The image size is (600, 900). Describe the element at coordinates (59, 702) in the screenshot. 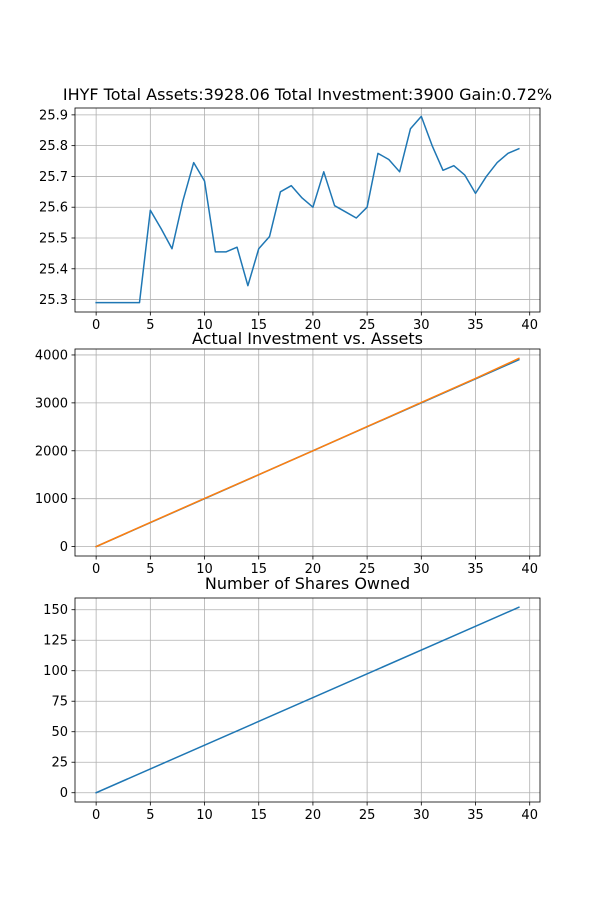

I see `y-tick-label: 75` at that location.